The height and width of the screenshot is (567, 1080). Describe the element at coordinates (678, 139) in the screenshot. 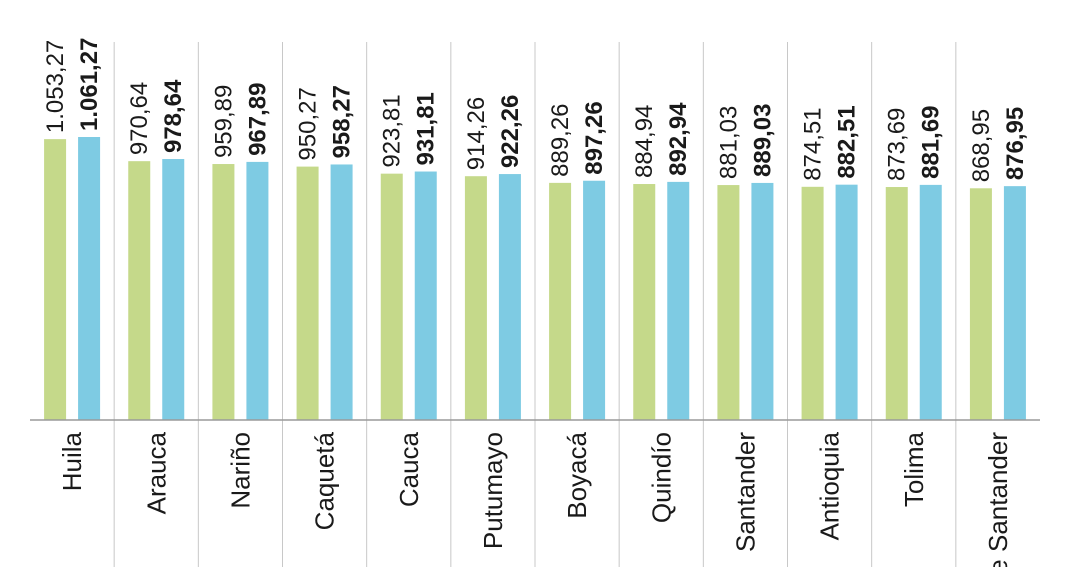

I see `value-label-series-2-7: 892,94` at that location.